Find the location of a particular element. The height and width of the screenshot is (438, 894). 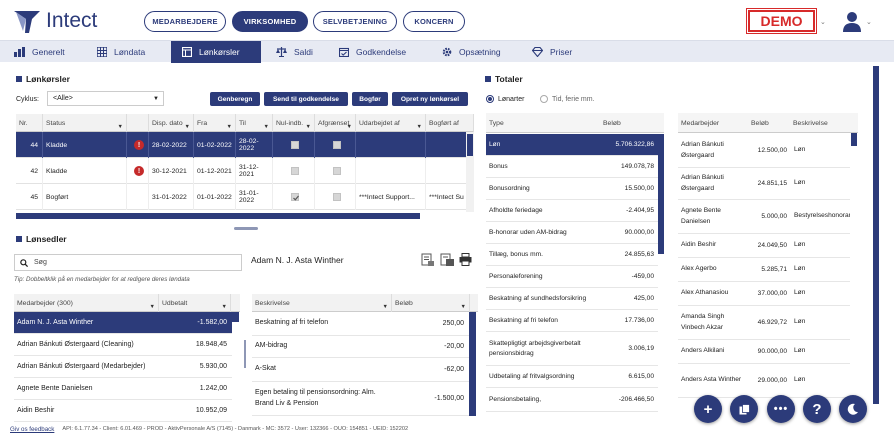

bogfor-button: Bogfør is located at coordinates (370, 99).